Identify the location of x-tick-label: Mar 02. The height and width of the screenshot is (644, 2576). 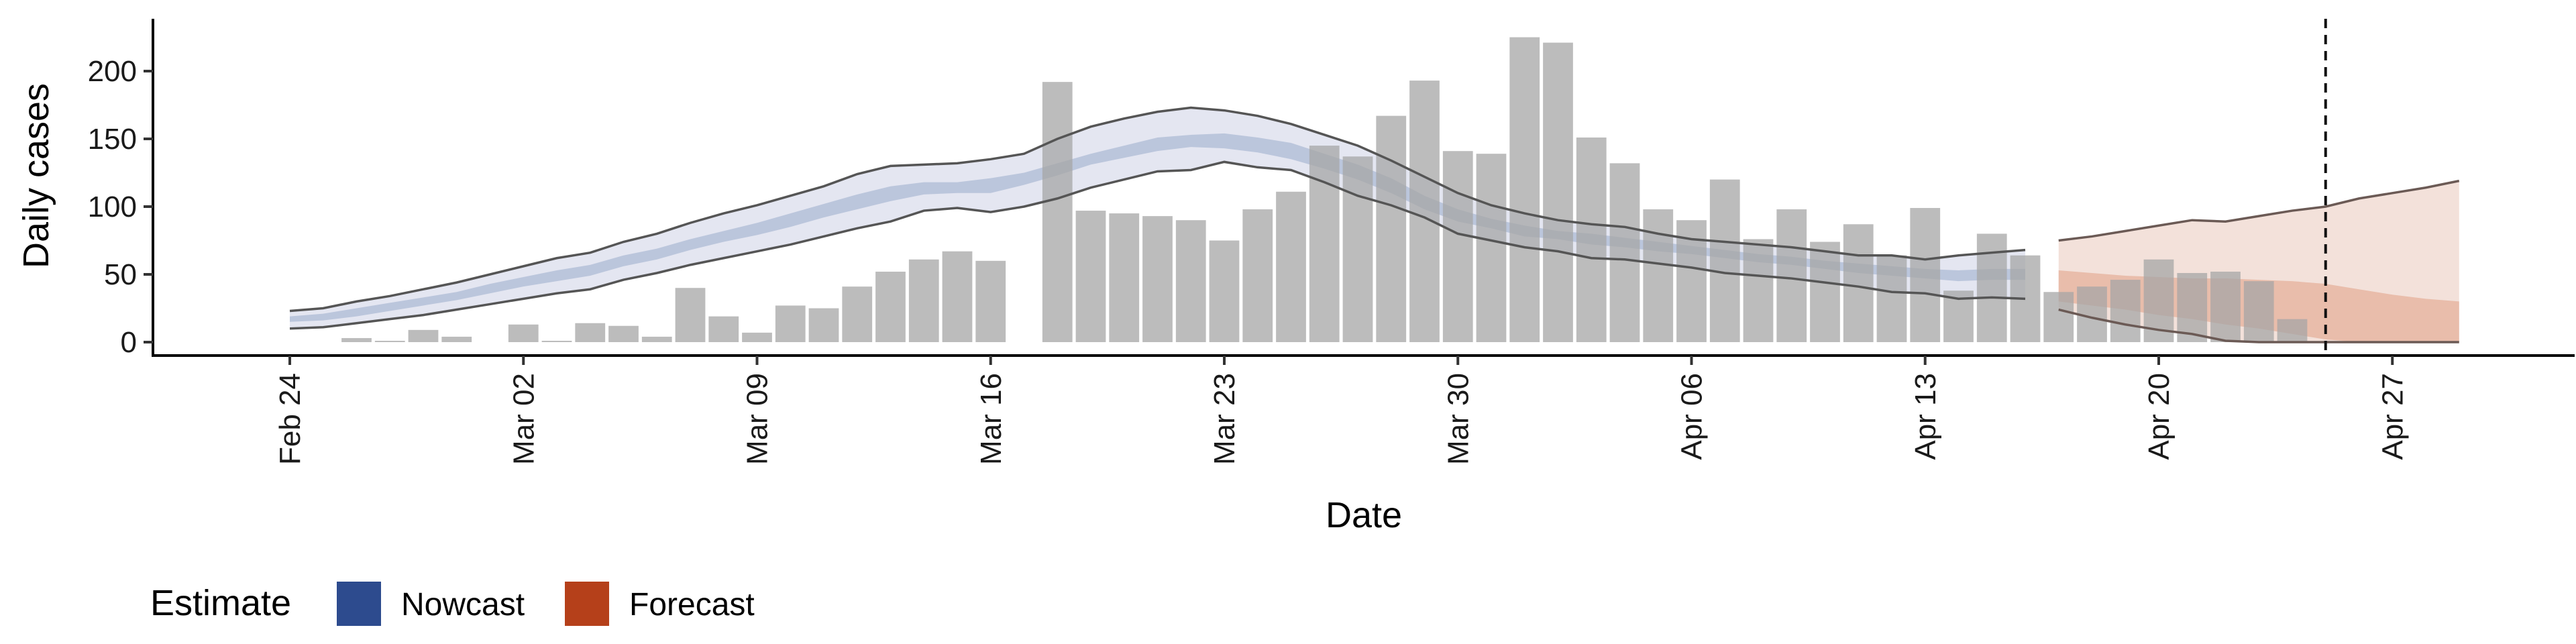
(523, 419).